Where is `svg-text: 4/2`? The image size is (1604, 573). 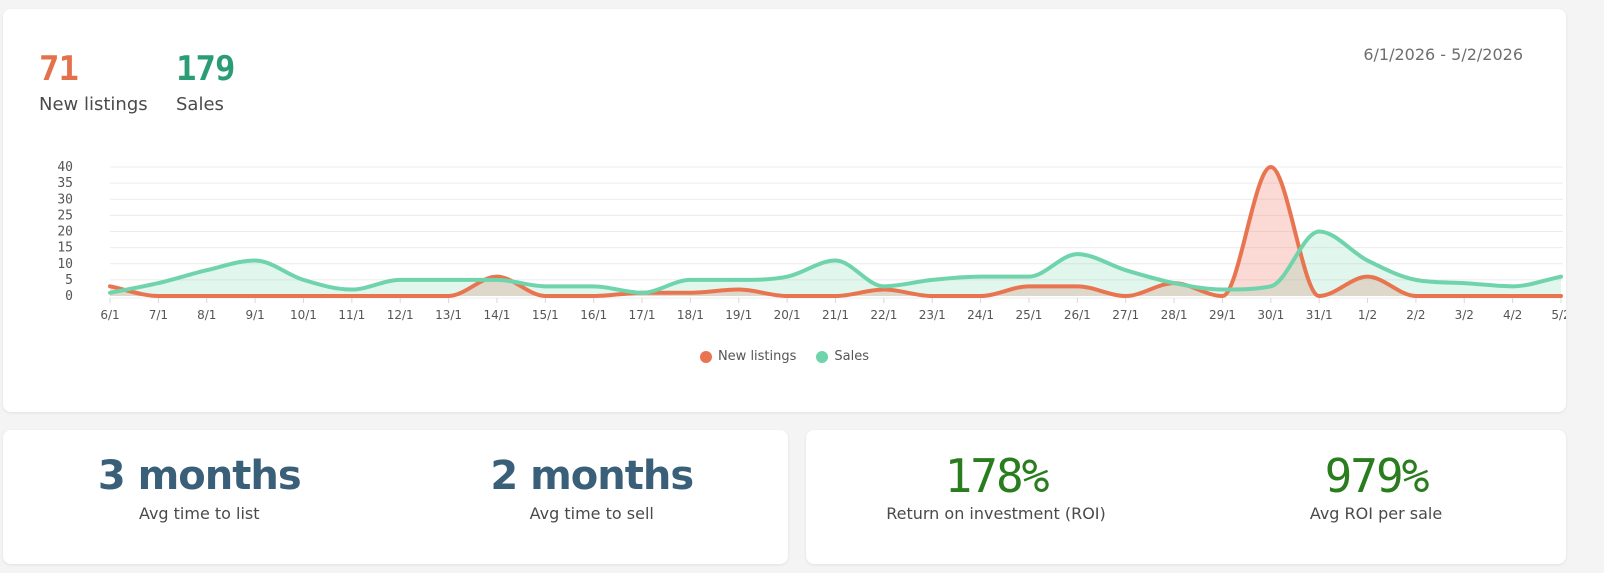 svg-text: 4/2 is located at coordinates (1512, 315).